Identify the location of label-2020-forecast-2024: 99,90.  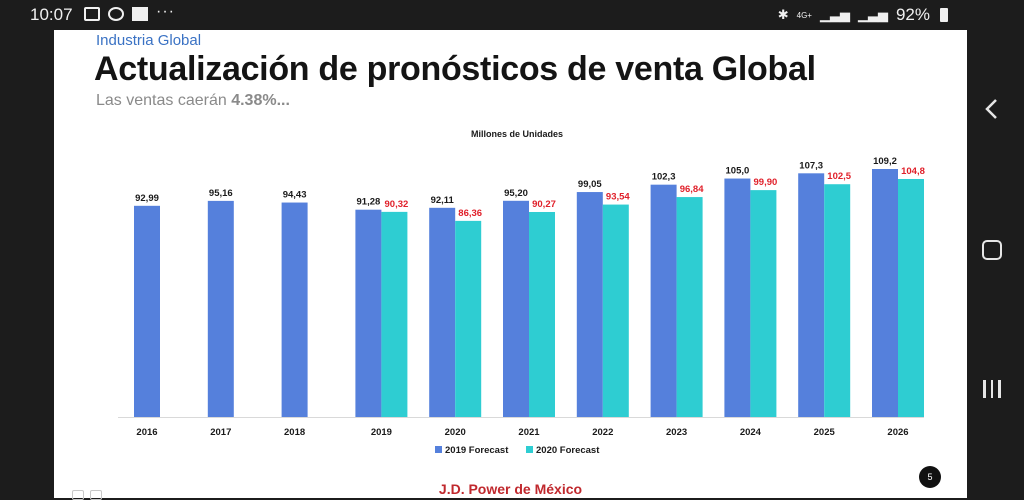
(766, 182).